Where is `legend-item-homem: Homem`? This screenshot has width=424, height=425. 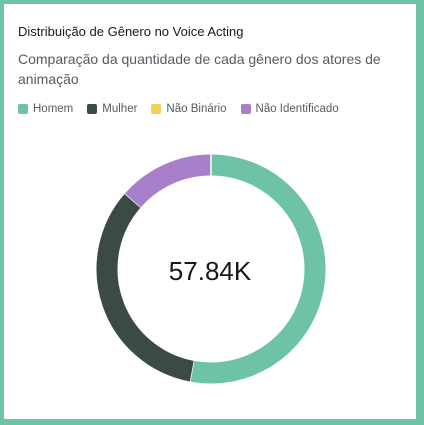
legend-item-homem: Homem is located at coordinates (45, 109).